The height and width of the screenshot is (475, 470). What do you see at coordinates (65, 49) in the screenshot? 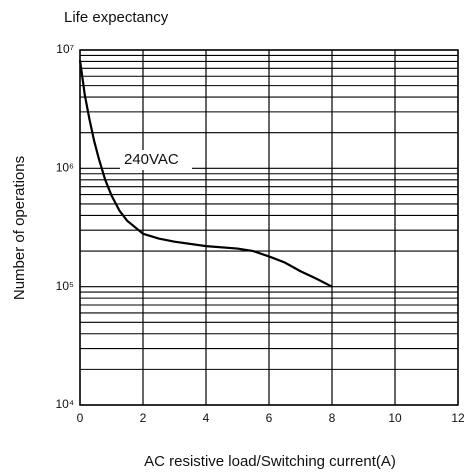
I see `y-tick-label: 10⁷` at bounding box center [65, 49].